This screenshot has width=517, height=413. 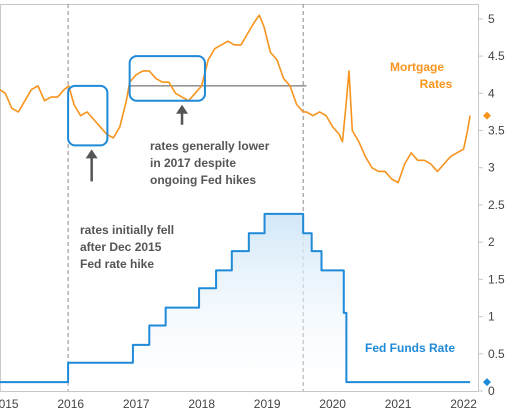 I want to click on annotation-text: in 2017 despite, so click(x=193, y=163).